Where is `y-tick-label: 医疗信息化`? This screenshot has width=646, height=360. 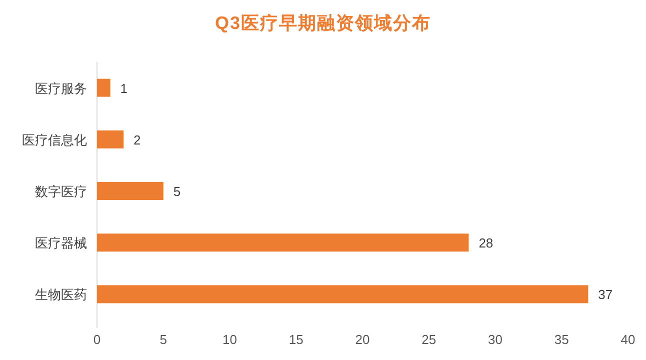
y-tick-label: 医疗信息化 is located at coordinates (54, 140).